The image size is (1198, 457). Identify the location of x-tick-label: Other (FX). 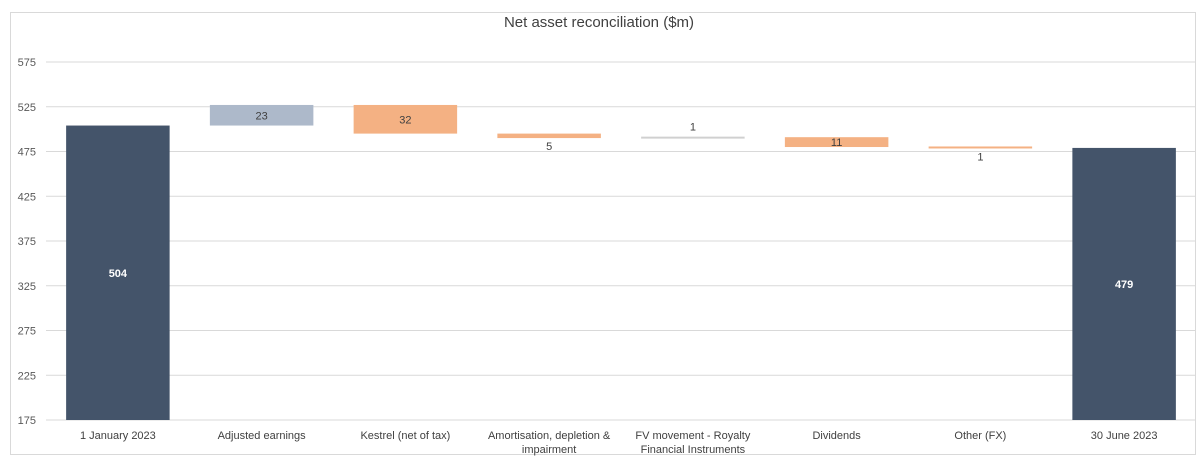
(980, 436).